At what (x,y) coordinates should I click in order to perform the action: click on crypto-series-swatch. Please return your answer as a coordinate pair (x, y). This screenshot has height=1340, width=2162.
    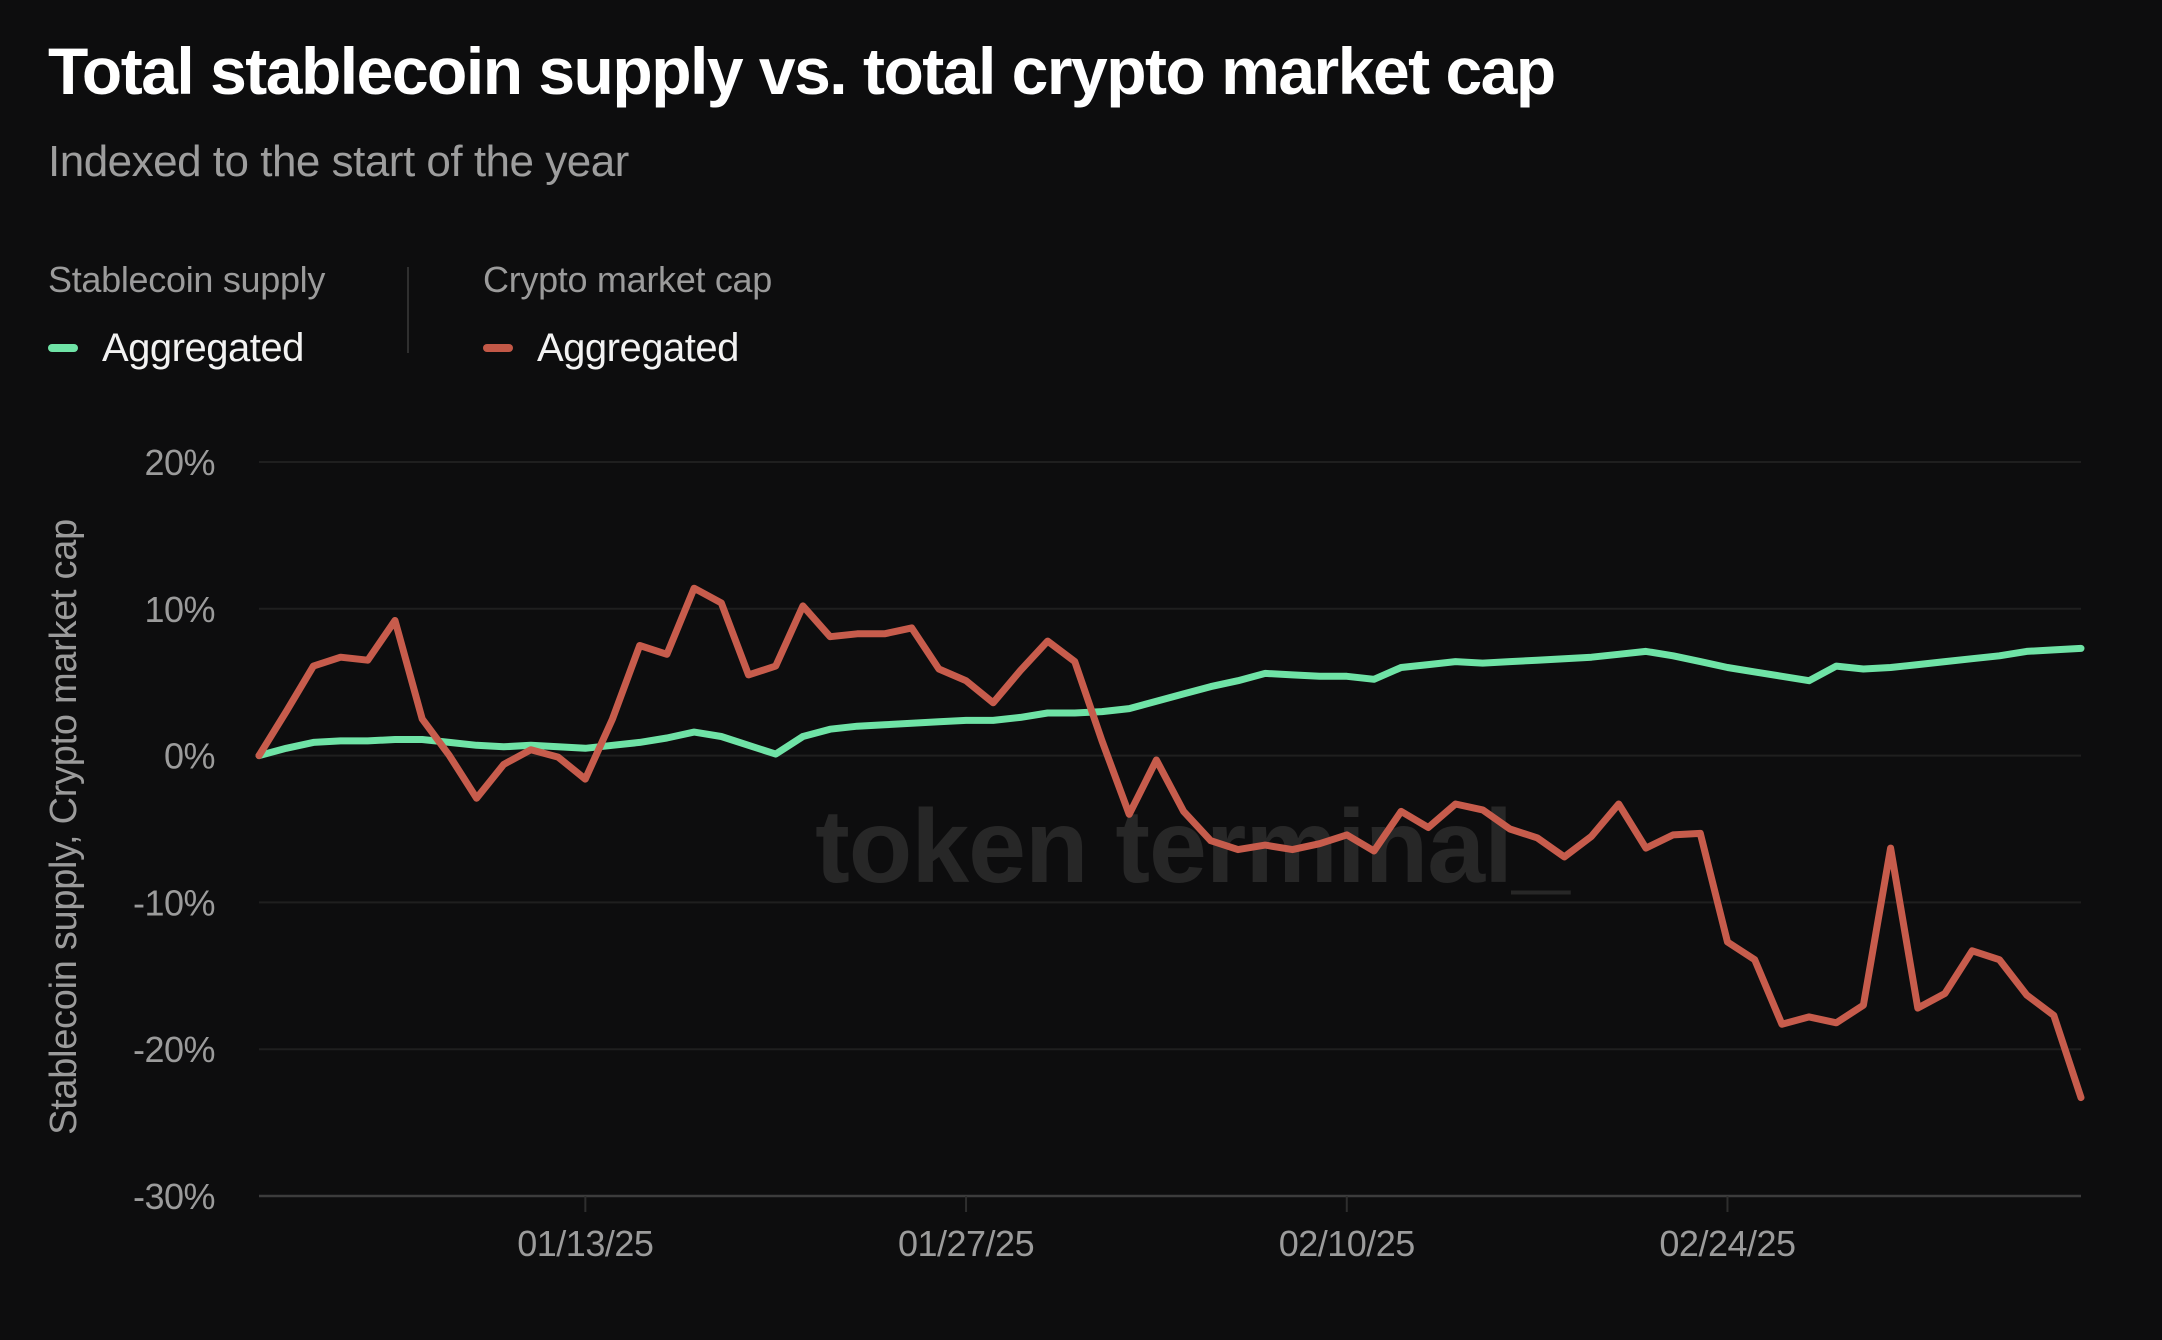
    Looking at the image, I should click on (498, 348).